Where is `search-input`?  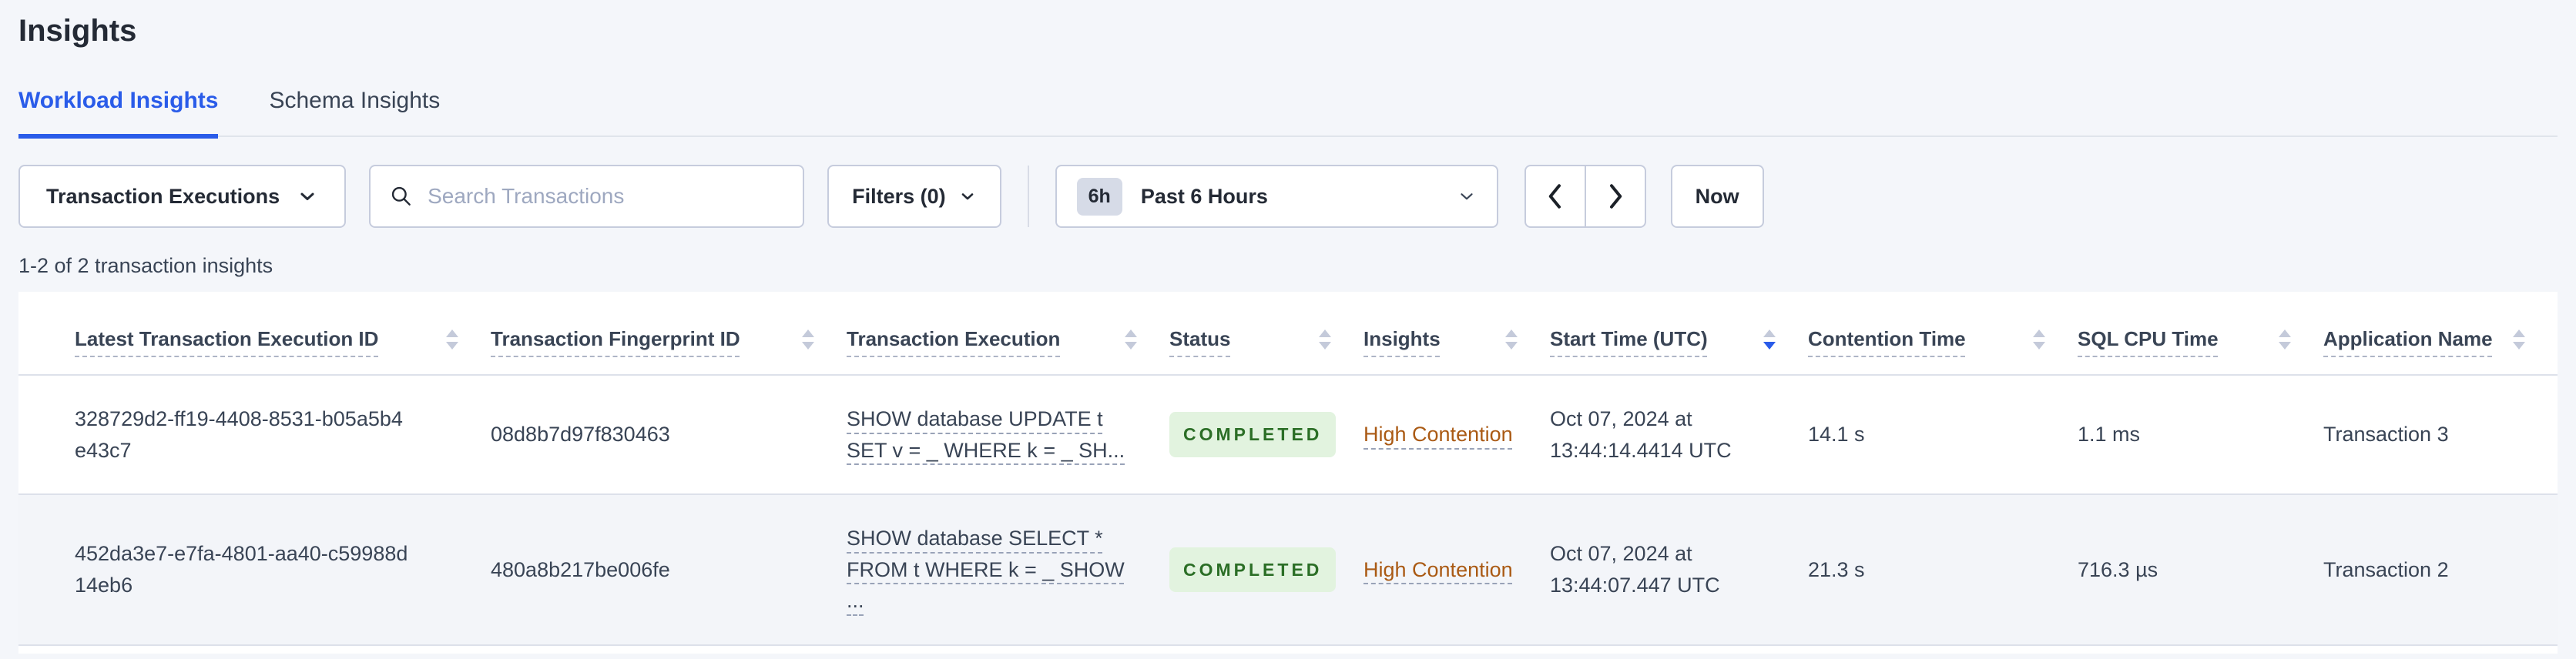 search-input is located at coordinates (606, 196).